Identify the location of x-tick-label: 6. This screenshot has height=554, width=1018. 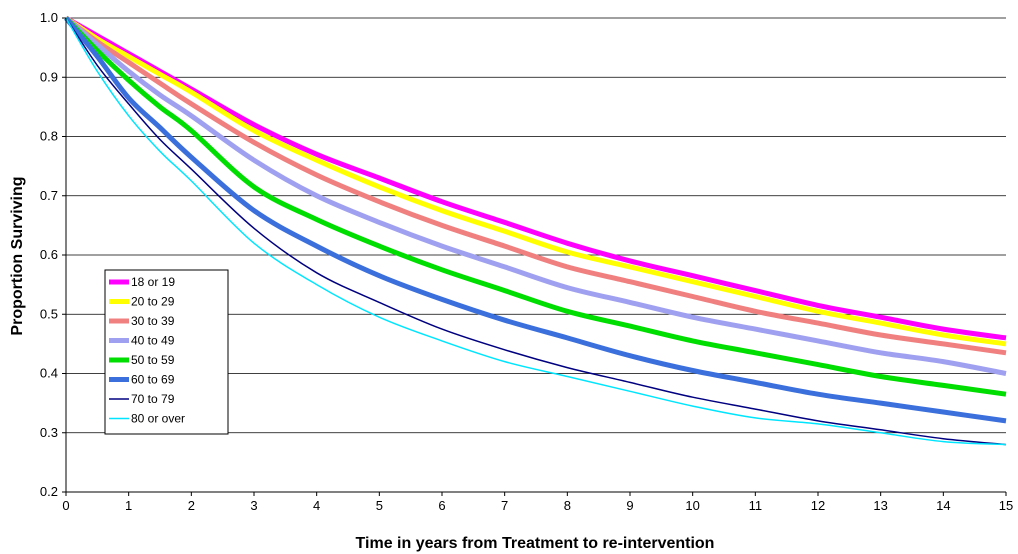
(441, 505).